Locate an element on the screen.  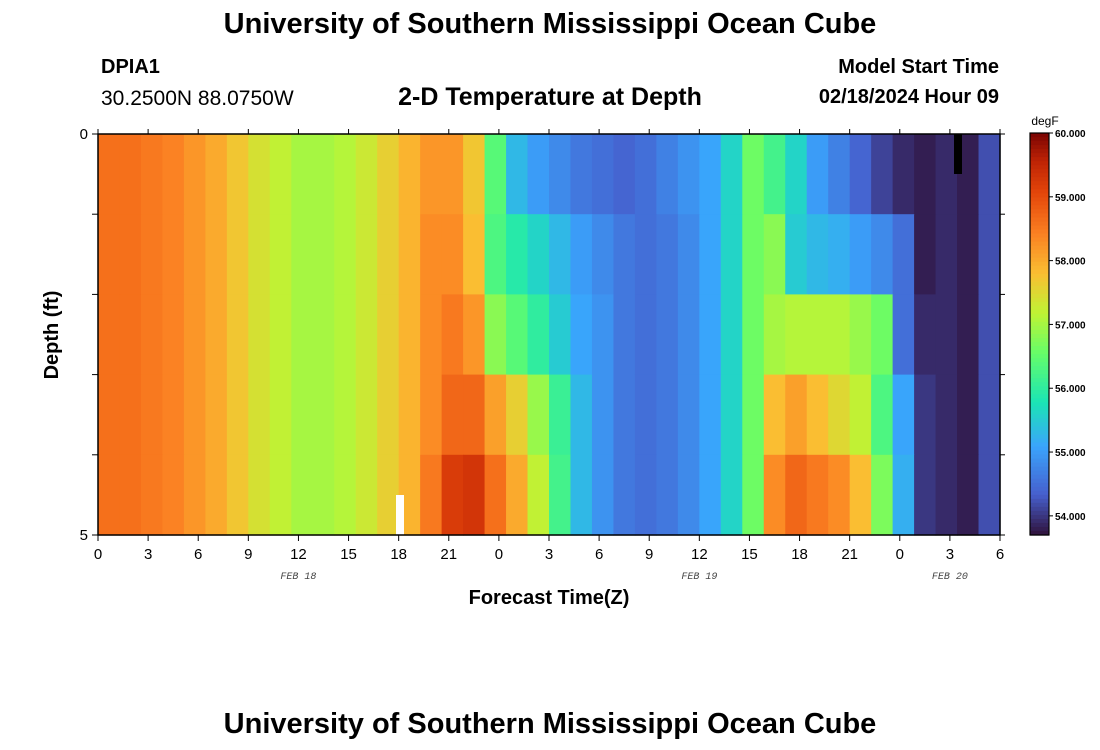
x-axis-label: Forecast Time(Z) is located at coordinates (549, 598).